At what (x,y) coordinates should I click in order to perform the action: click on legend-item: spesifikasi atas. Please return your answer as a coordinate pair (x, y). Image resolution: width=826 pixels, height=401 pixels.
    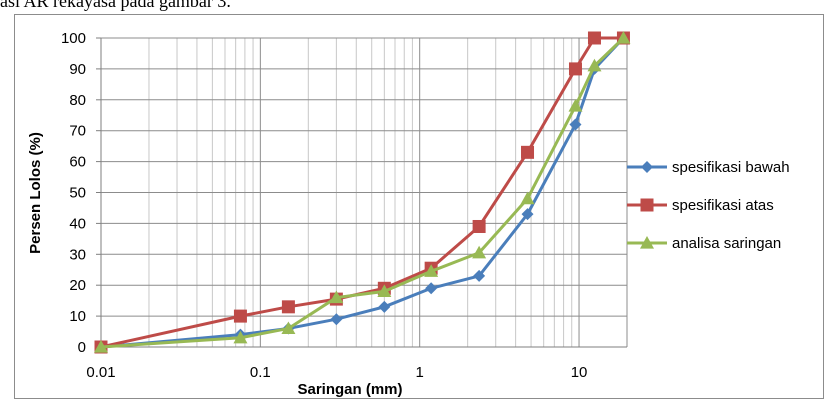
    Looking at the image, I should click on (700, 205).